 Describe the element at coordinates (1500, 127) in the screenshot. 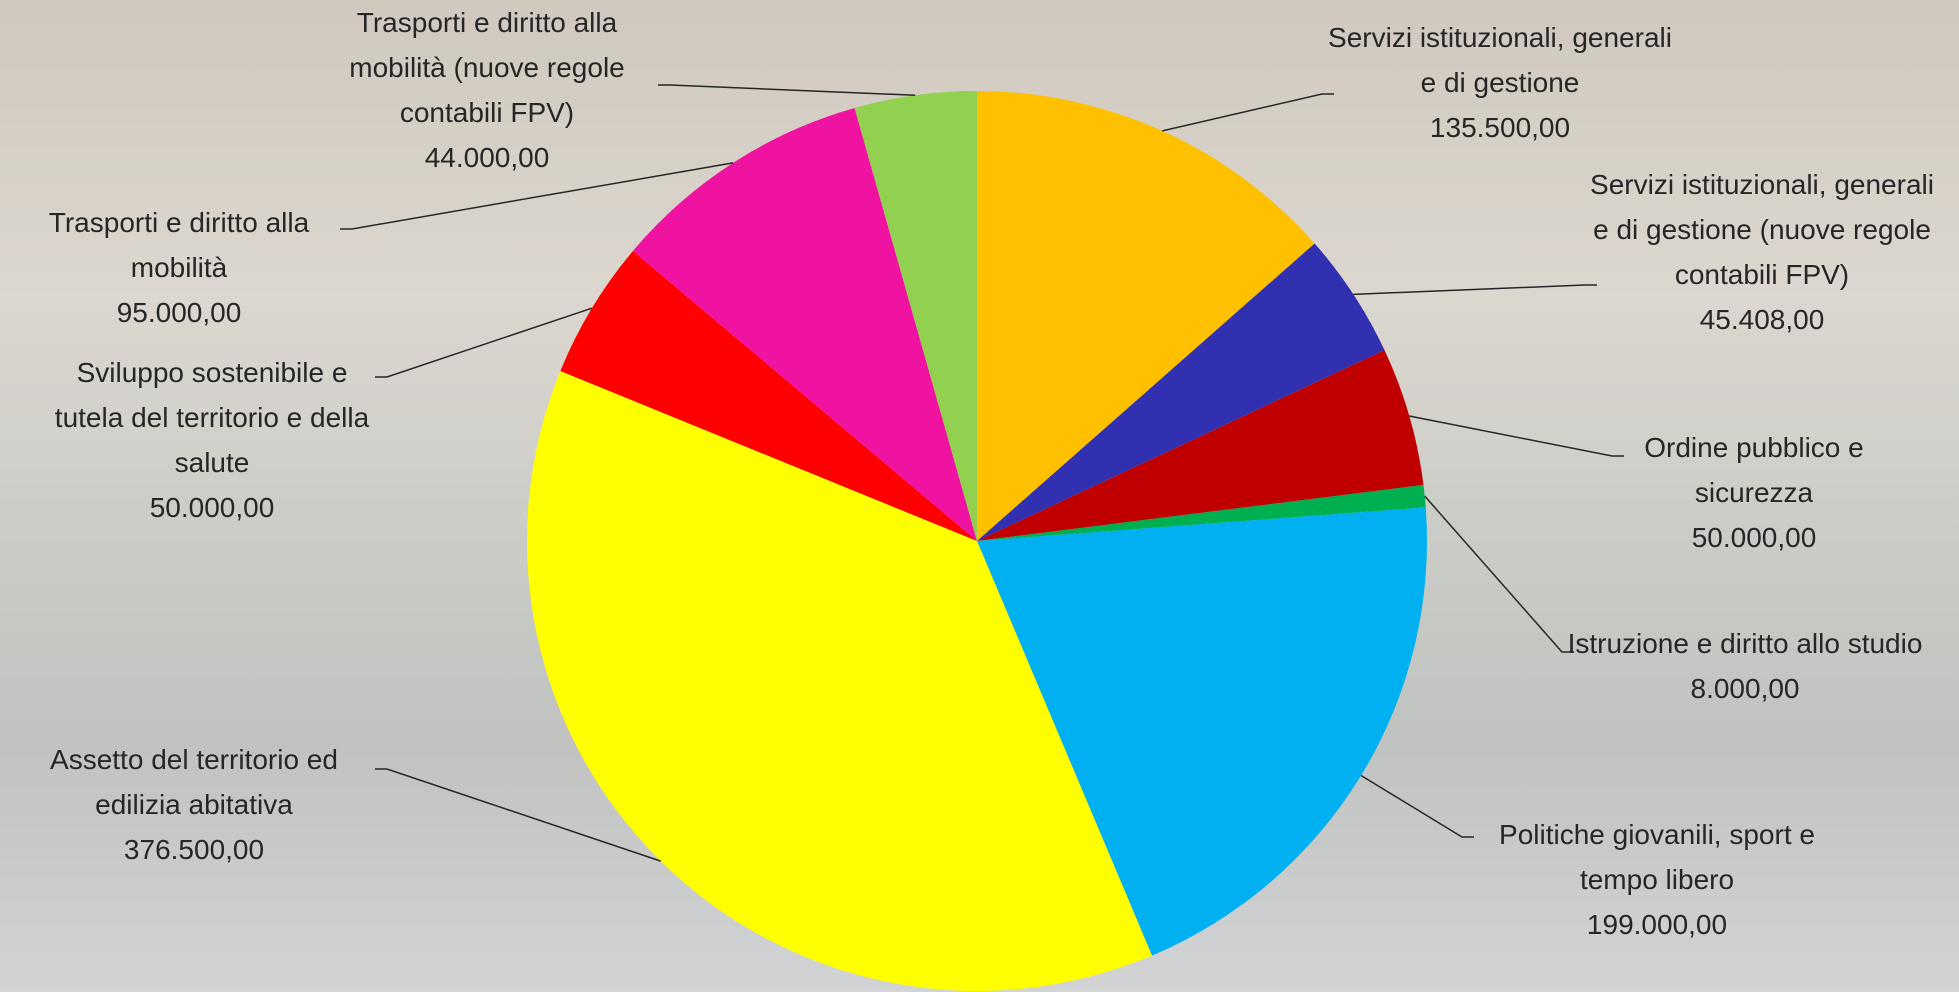

I see `label-value: 135.500,00` at that location.